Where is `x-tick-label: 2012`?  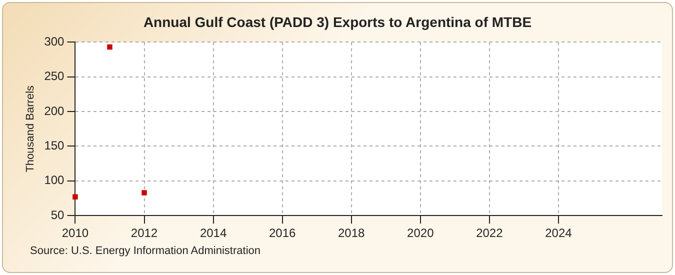
x-tick-label: 2012 is located at coordinates (144, 233).